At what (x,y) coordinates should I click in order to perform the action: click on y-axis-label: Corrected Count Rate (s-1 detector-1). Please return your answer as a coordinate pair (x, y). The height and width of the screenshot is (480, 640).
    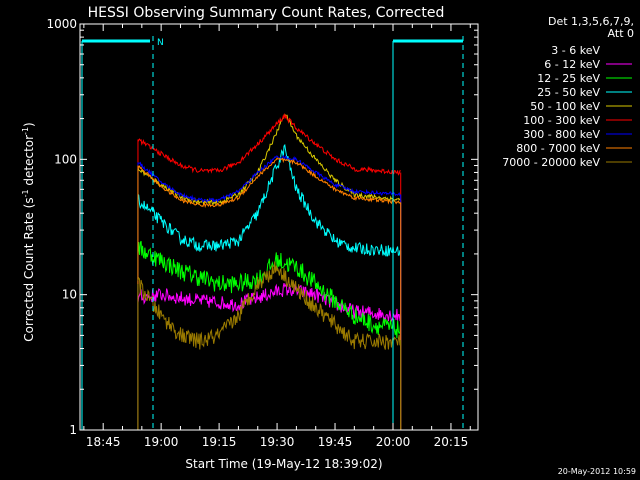
    Looking at the image, I should click on (28, 231).